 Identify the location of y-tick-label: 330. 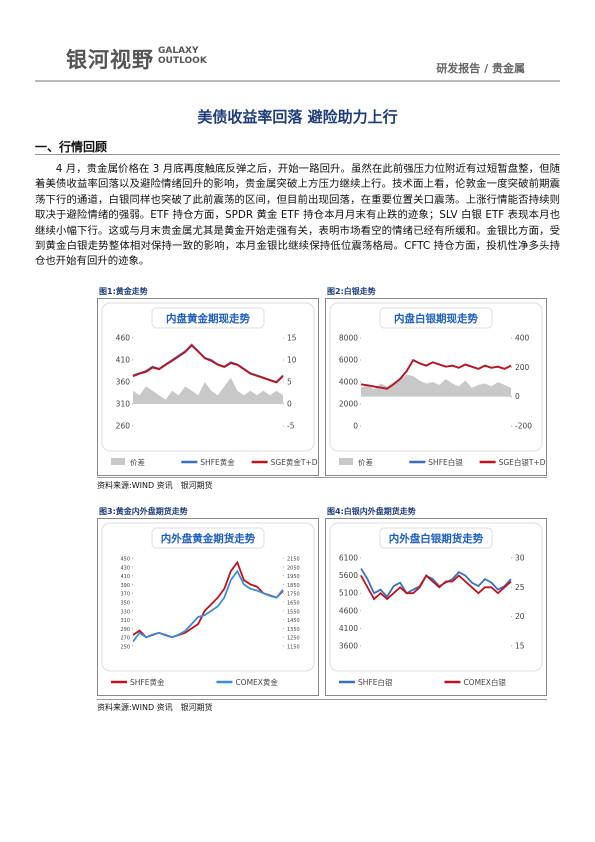
(125, 612).